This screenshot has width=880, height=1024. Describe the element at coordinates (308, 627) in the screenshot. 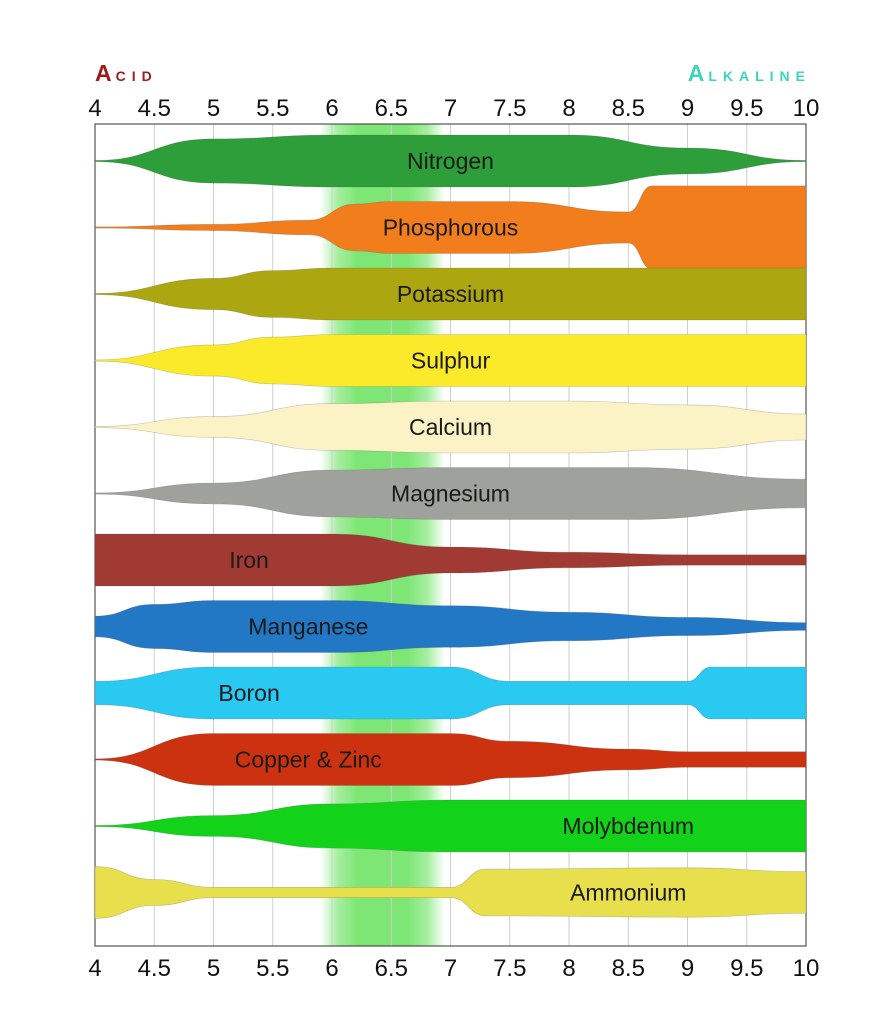

I see `nutrient-label: Manganese` at that location.